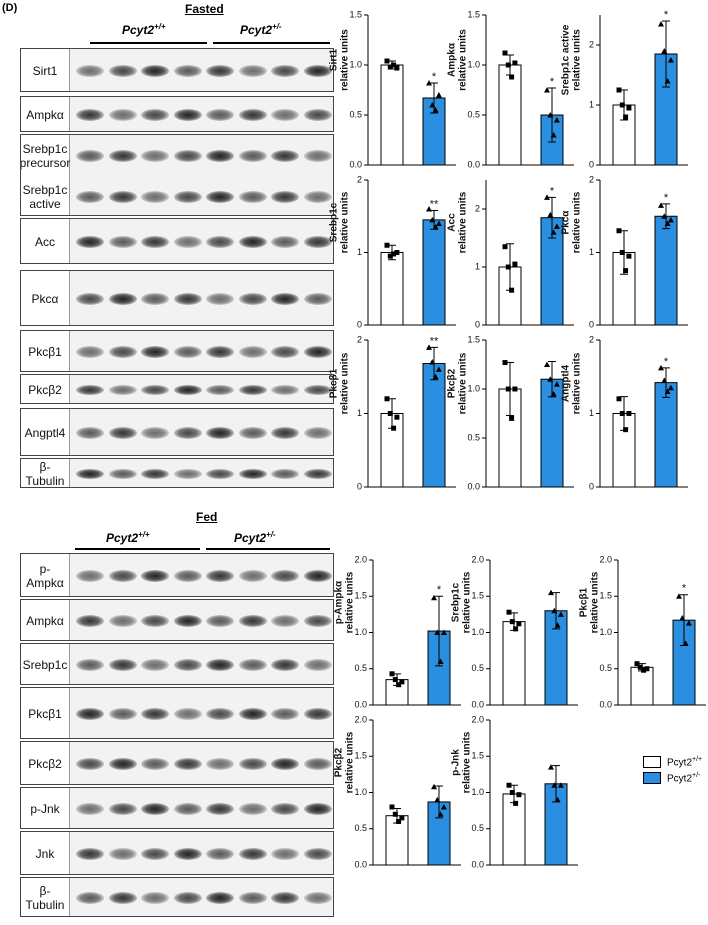 Image resolution: width=708 pixels, height=925 pixels. Describe the element at coordinates (45, 665) in the screenshot. I see `blot-label: Srebp1c` at that location.